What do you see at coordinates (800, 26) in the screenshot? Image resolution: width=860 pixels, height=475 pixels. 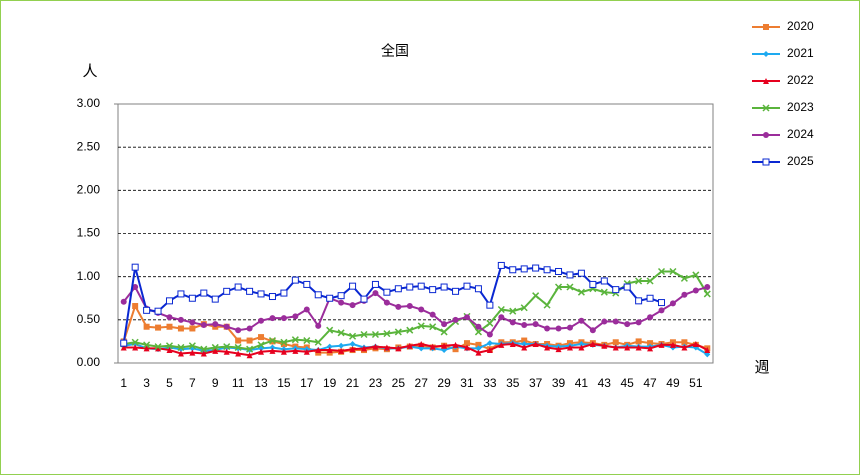 I see `legend-label: 2020` at bounding box center [800, 26].